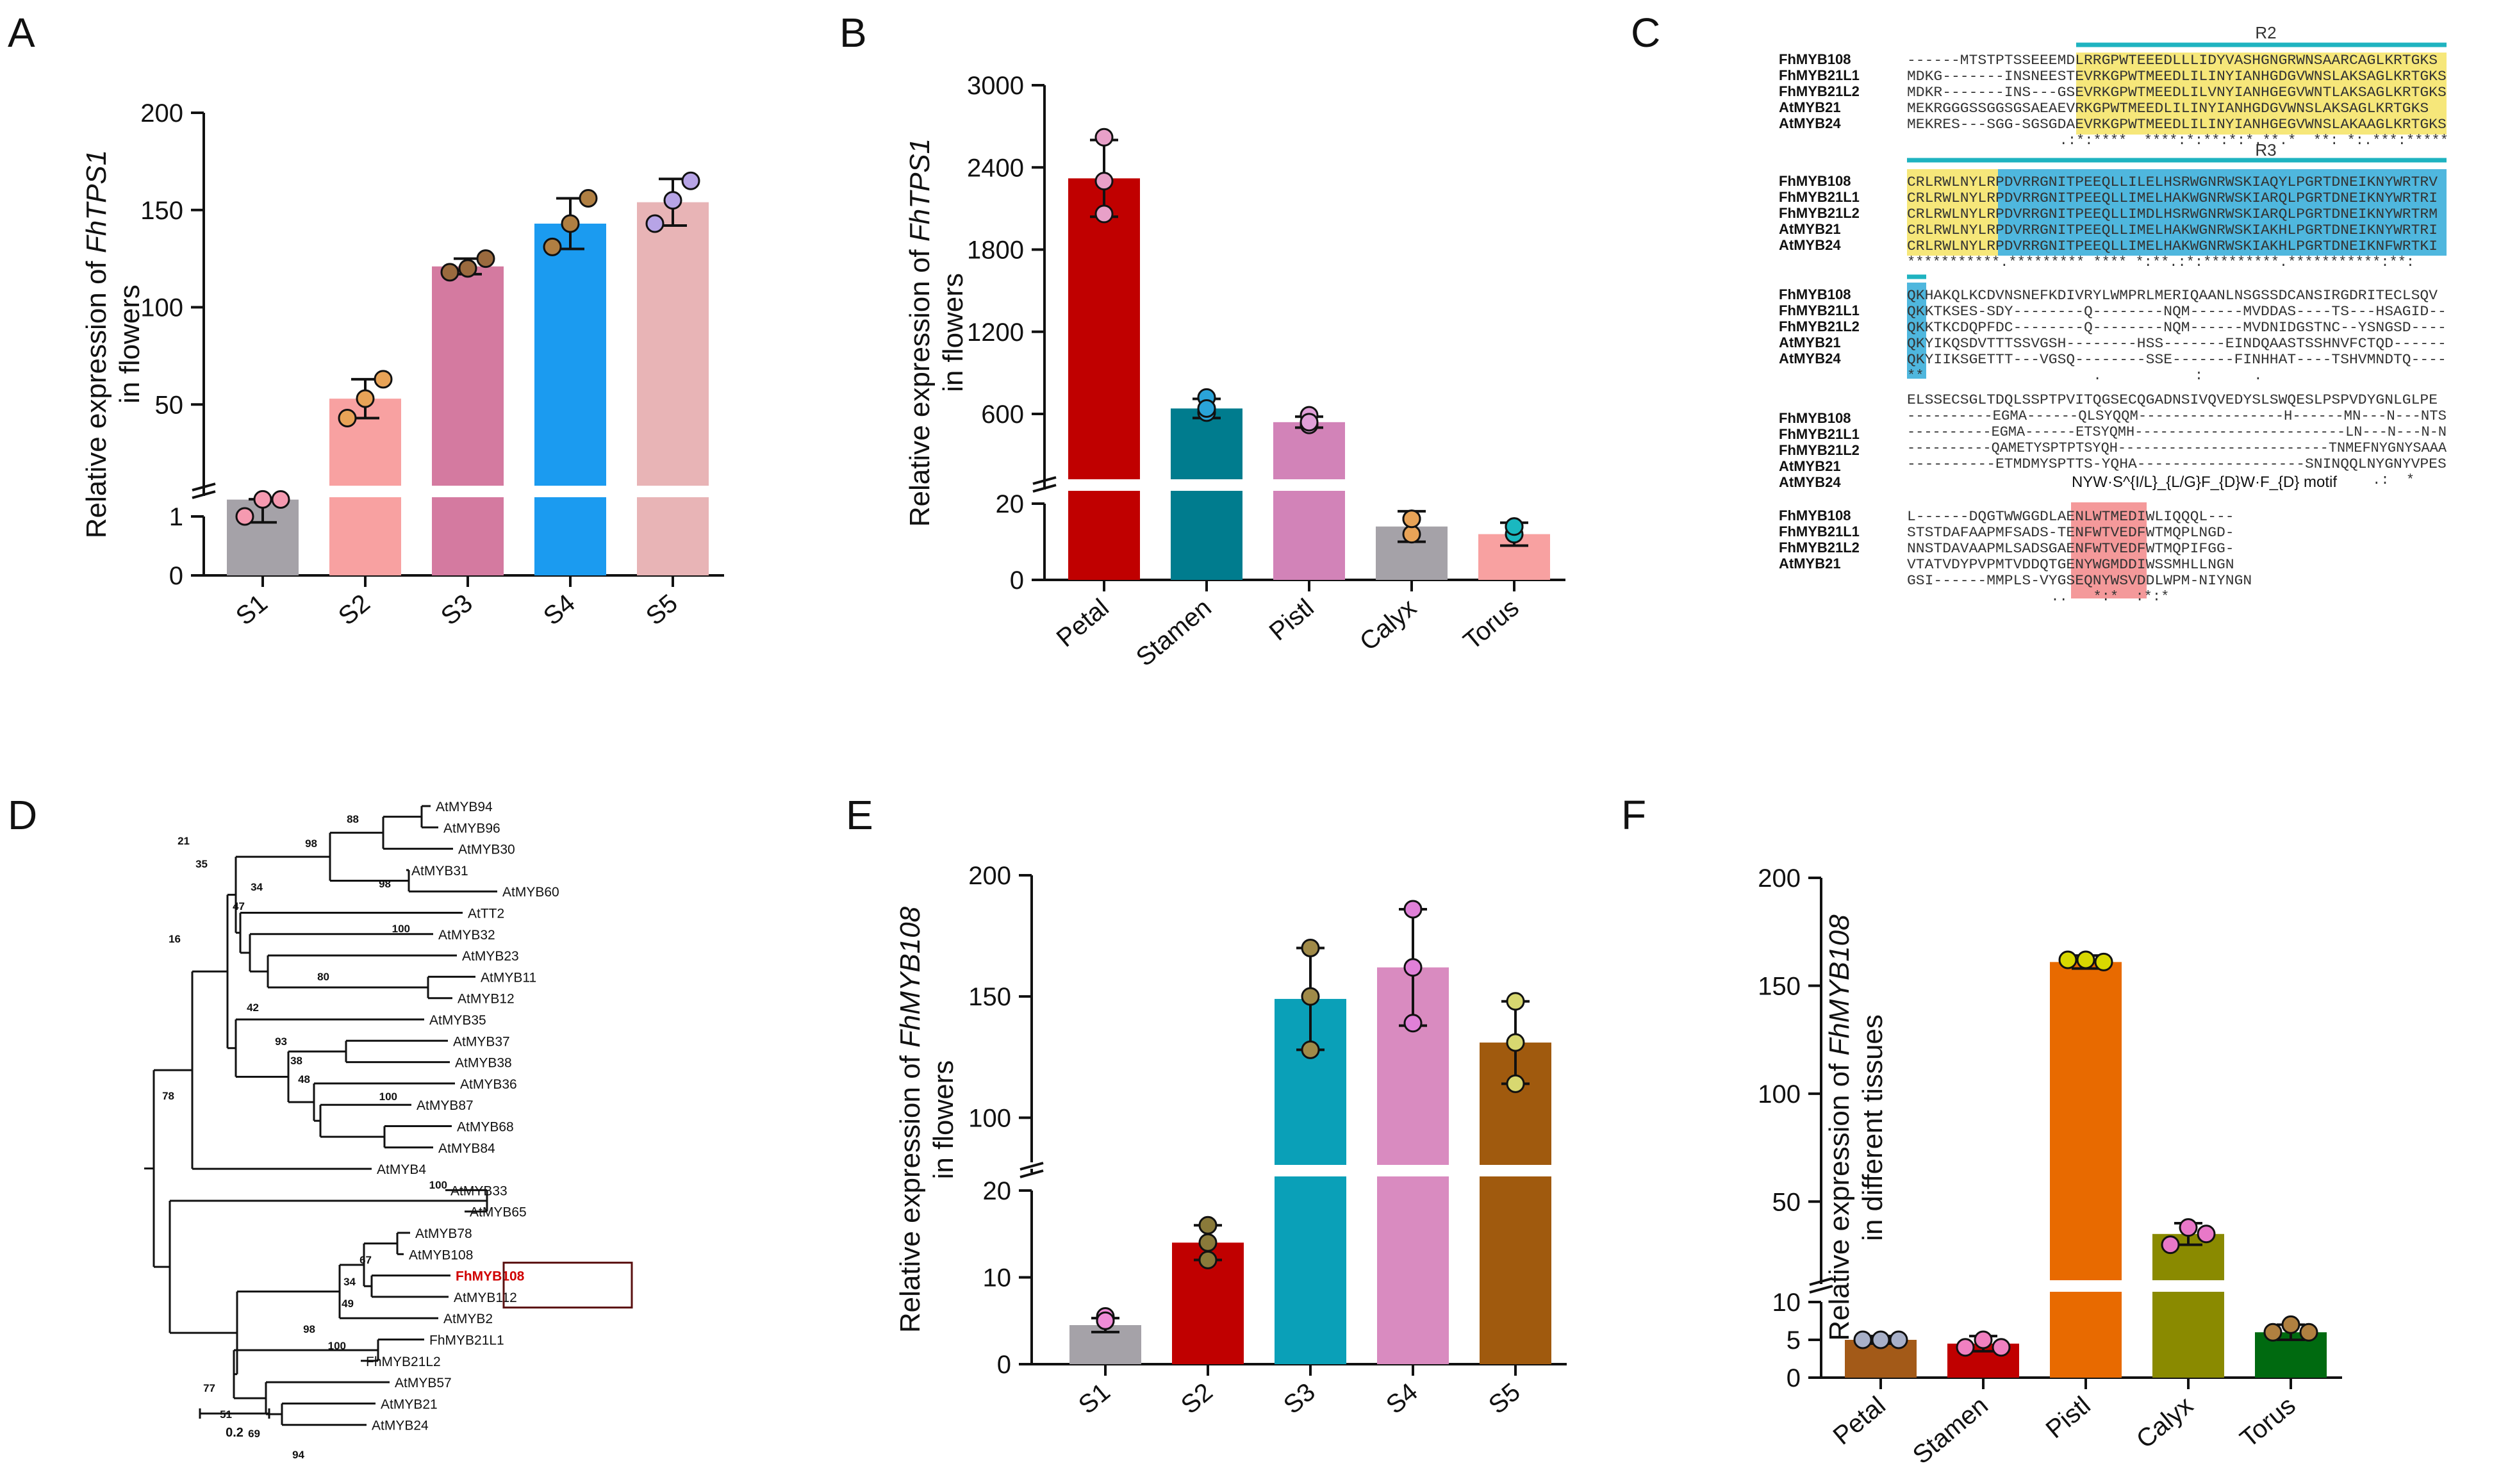  I want to click on x-tick-label: Calyx, so click(1388, 624).